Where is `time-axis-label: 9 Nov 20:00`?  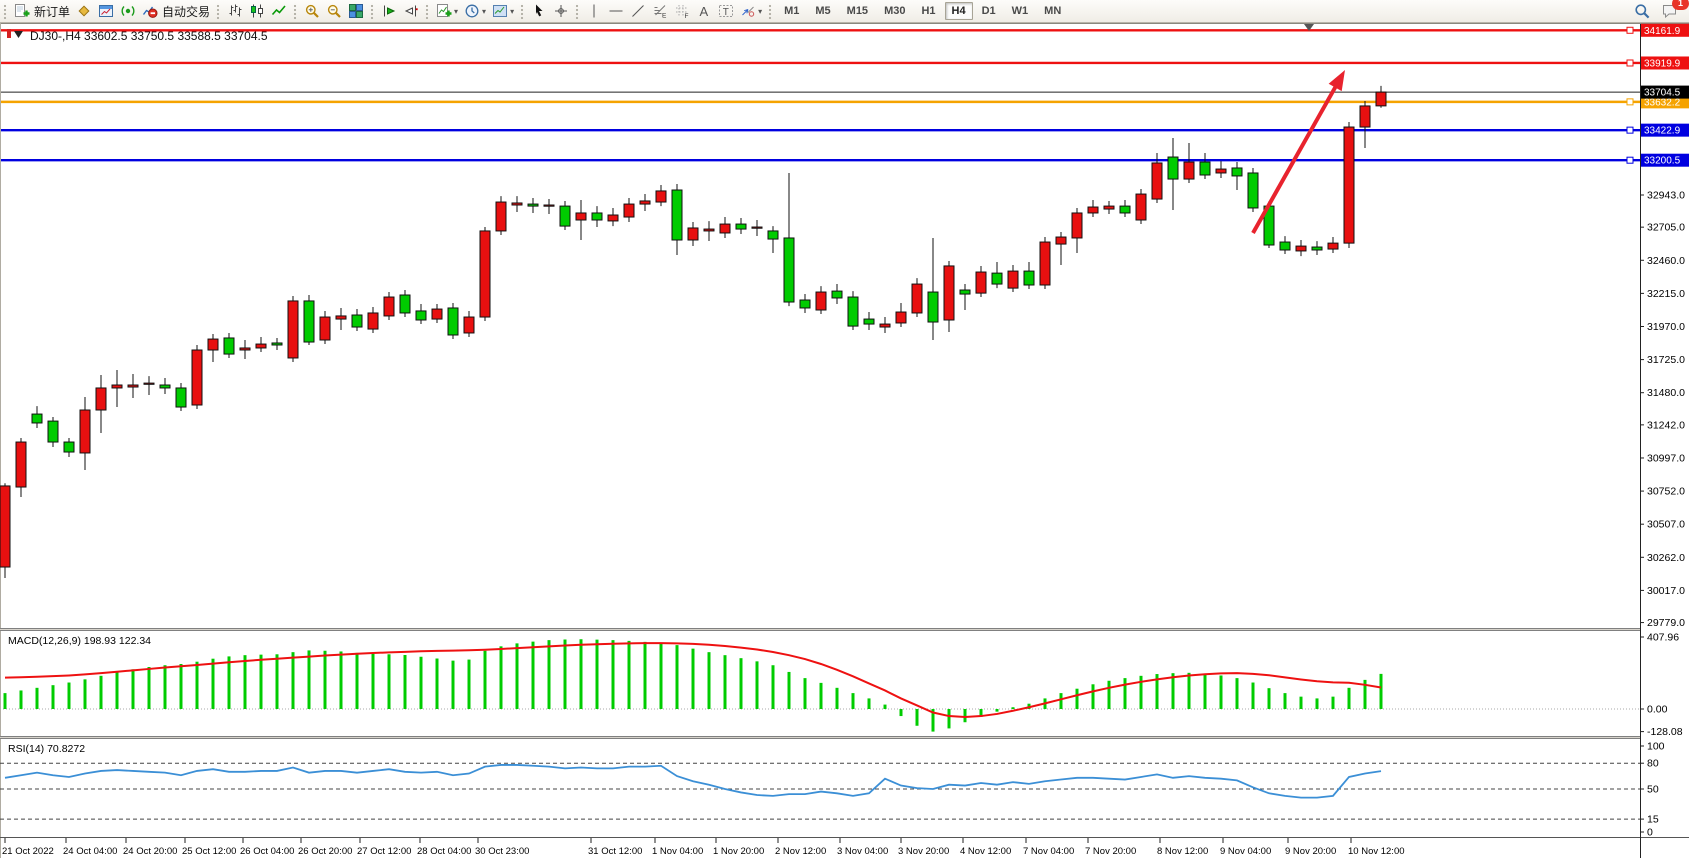
time-axis-label: 9 Nov 20:00 is located at coordinates (1310, 851).